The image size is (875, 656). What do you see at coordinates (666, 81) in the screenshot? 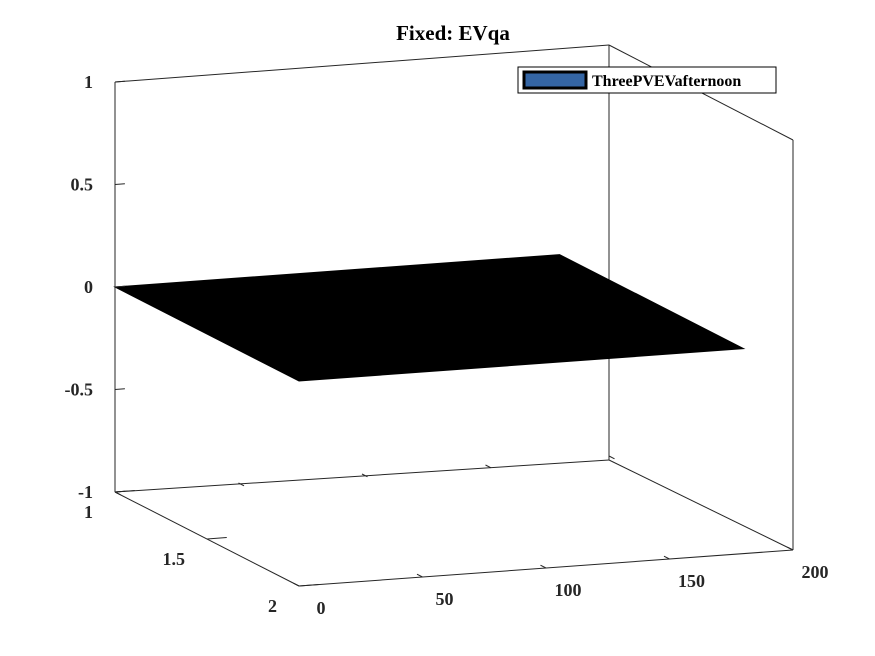
I see `legend-label: ThreePVEVafternoon` at bounding box center [666, 81].